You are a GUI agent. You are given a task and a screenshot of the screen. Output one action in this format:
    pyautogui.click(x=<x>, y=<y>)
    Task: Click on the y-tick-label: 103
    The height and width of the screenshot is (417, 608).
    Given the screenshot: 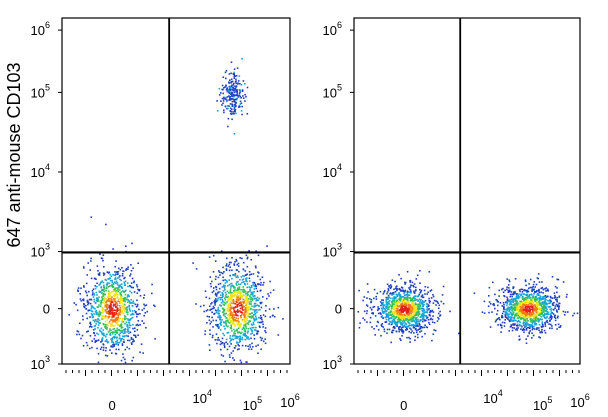 What is the action you would take?
    pyautogui.click(x=332, y=251)
    